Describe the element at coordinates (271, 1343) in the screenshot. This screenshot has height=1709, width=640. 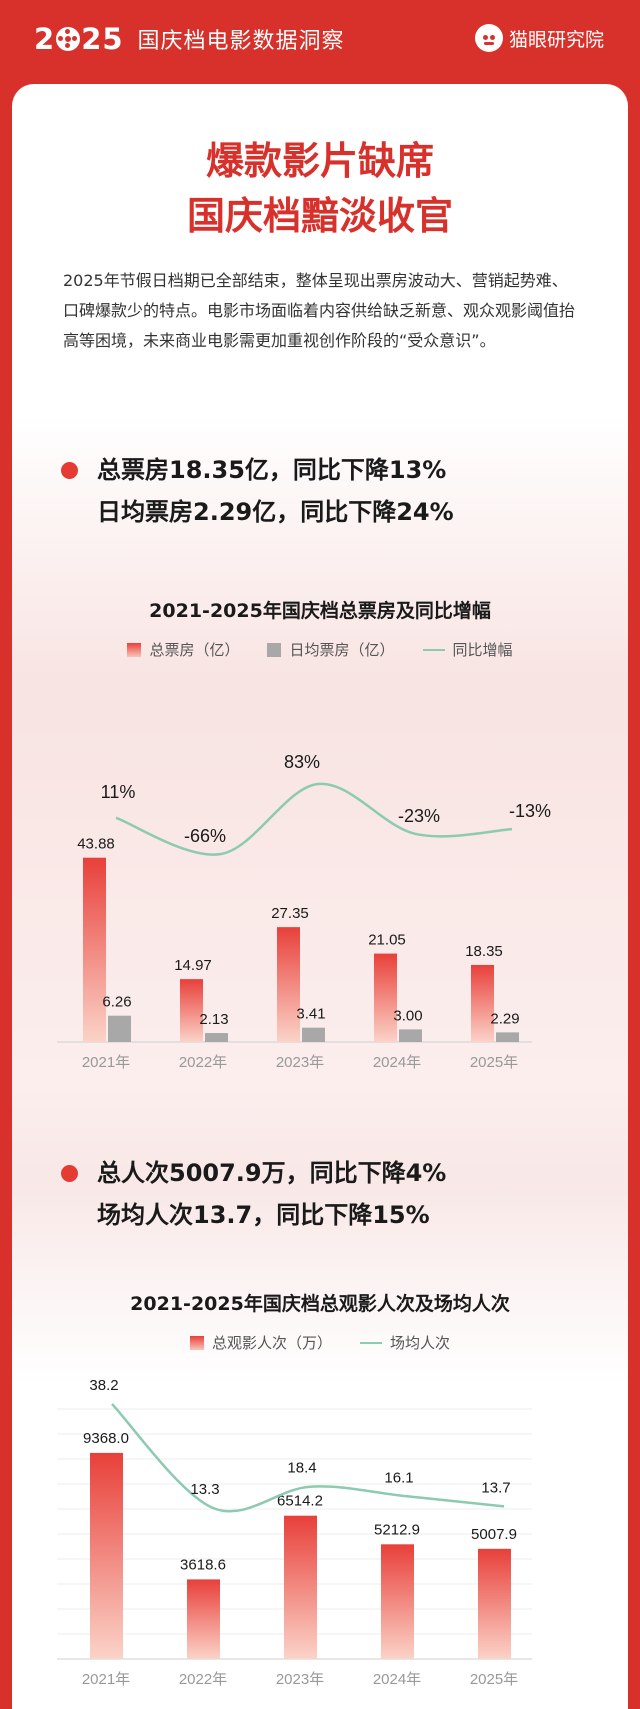
I see `legend-label: 总观影人次（万）` at that location.